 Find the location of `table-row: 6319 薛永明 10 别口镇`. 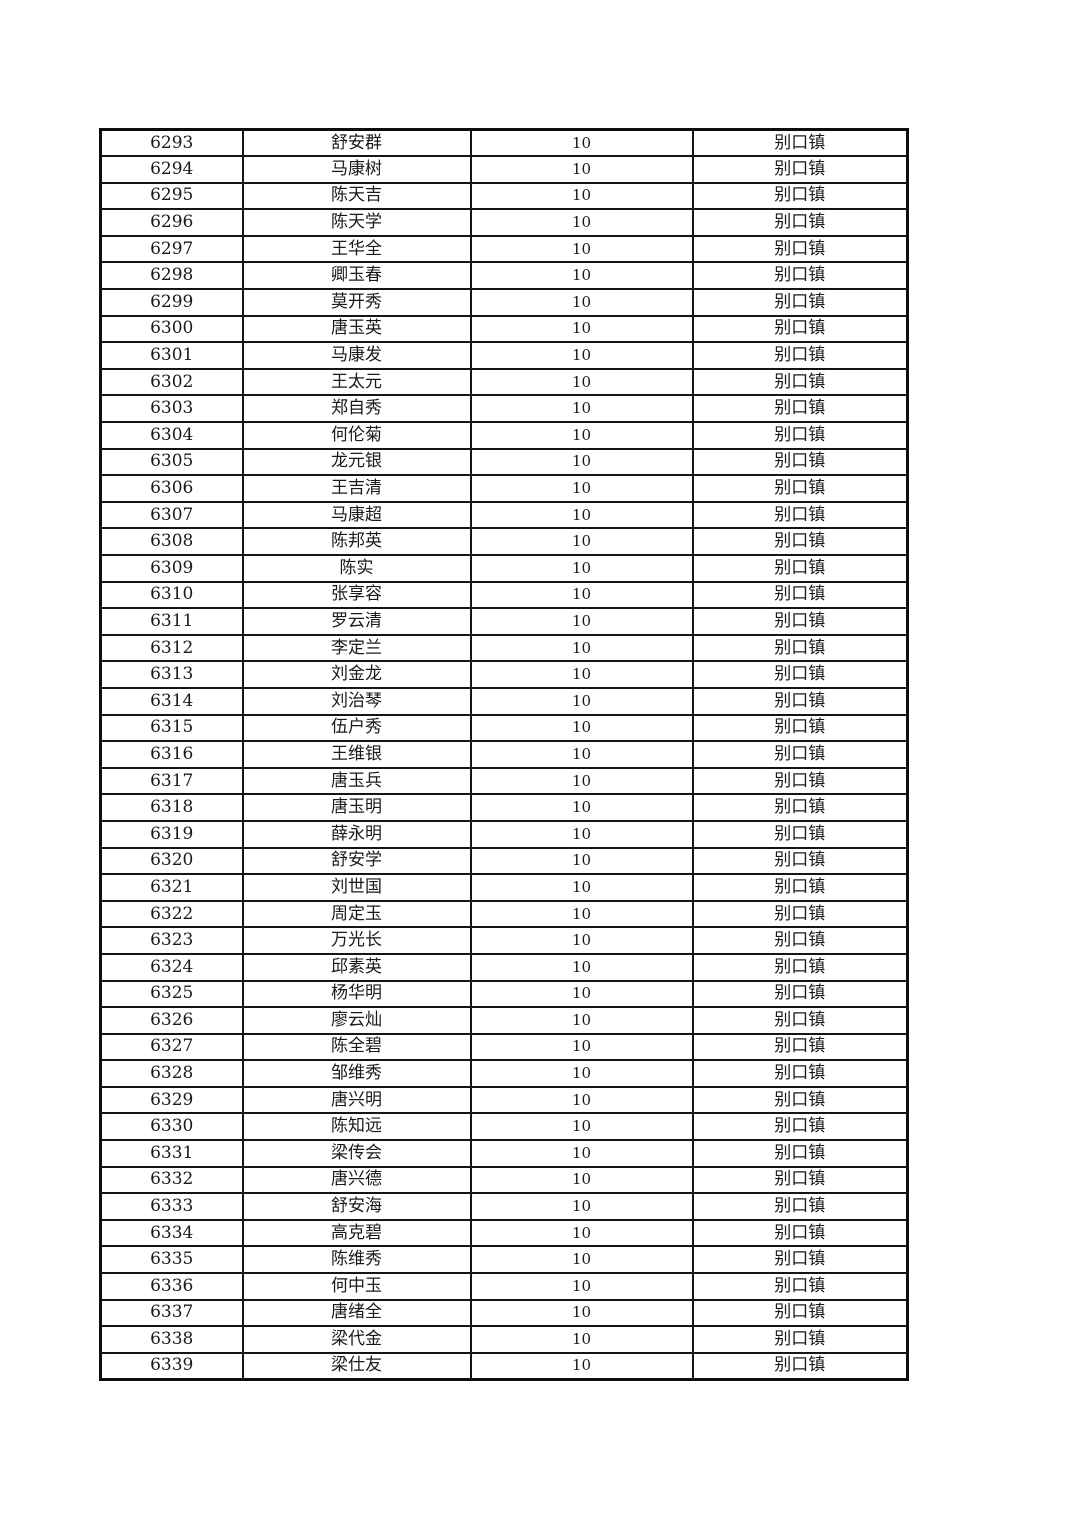

table-row: 6319 薛永明 10 别口镇 is located at coordinates (504, 834).